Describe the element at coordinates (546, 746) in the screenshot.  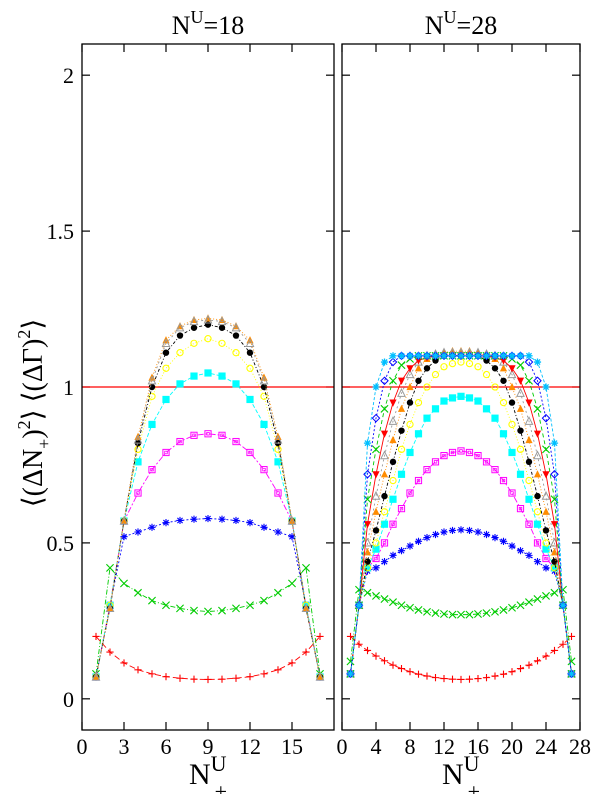
I see `x-tick-label: 24` at that location.